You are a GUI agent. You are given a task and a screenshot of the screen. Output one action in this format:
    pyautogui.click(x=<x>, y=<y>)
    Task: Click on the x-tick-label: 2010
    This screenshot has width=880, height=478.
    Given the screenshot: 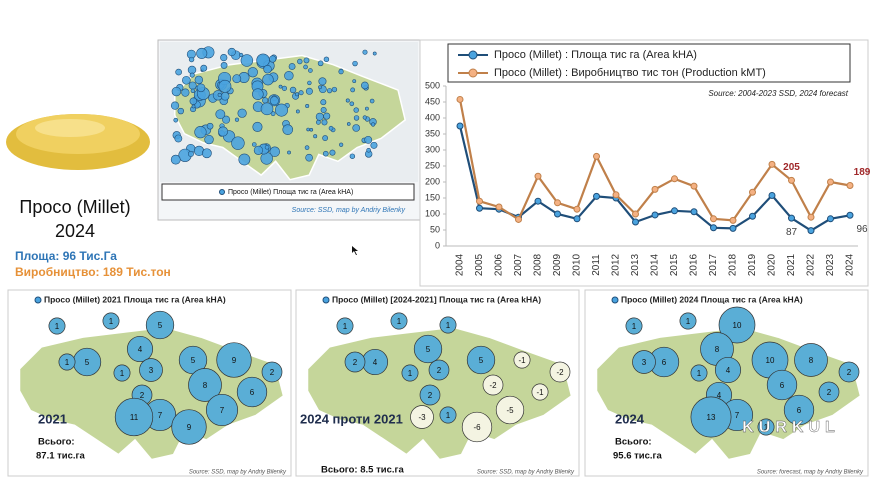 What is the action you would take?
    pyautogui.click(x=577, y=264)
    